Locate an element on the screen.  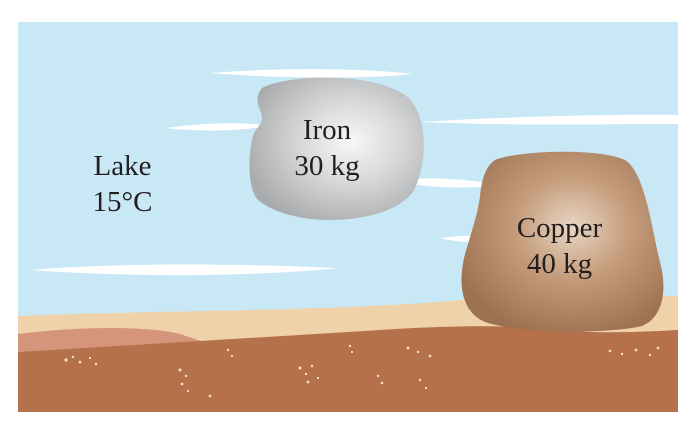
soil-pebbles is located at coordinates (362, 371).